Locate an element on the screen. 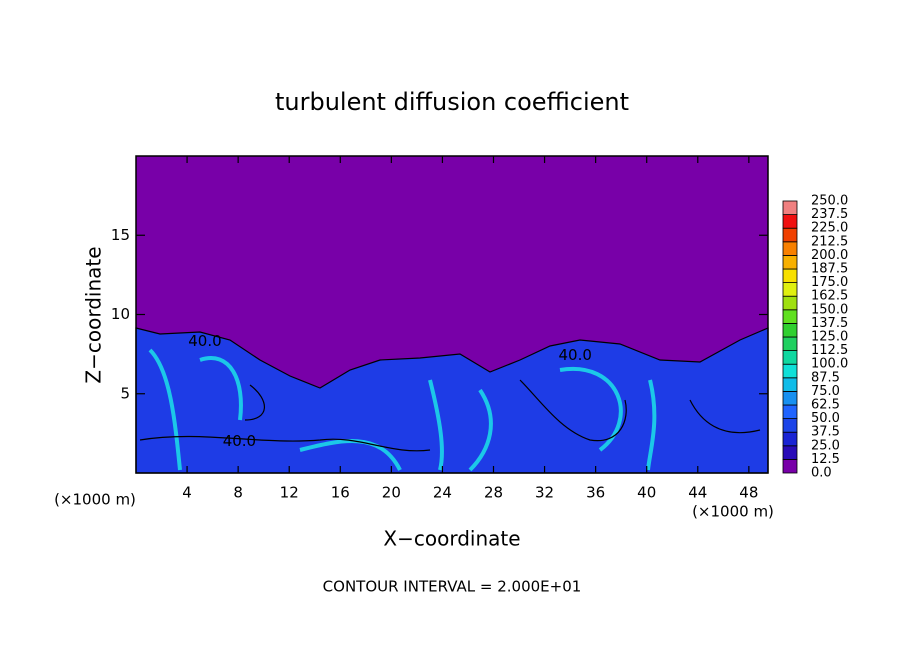  x-tick-label: 32 is located at coordinates (544, 493).